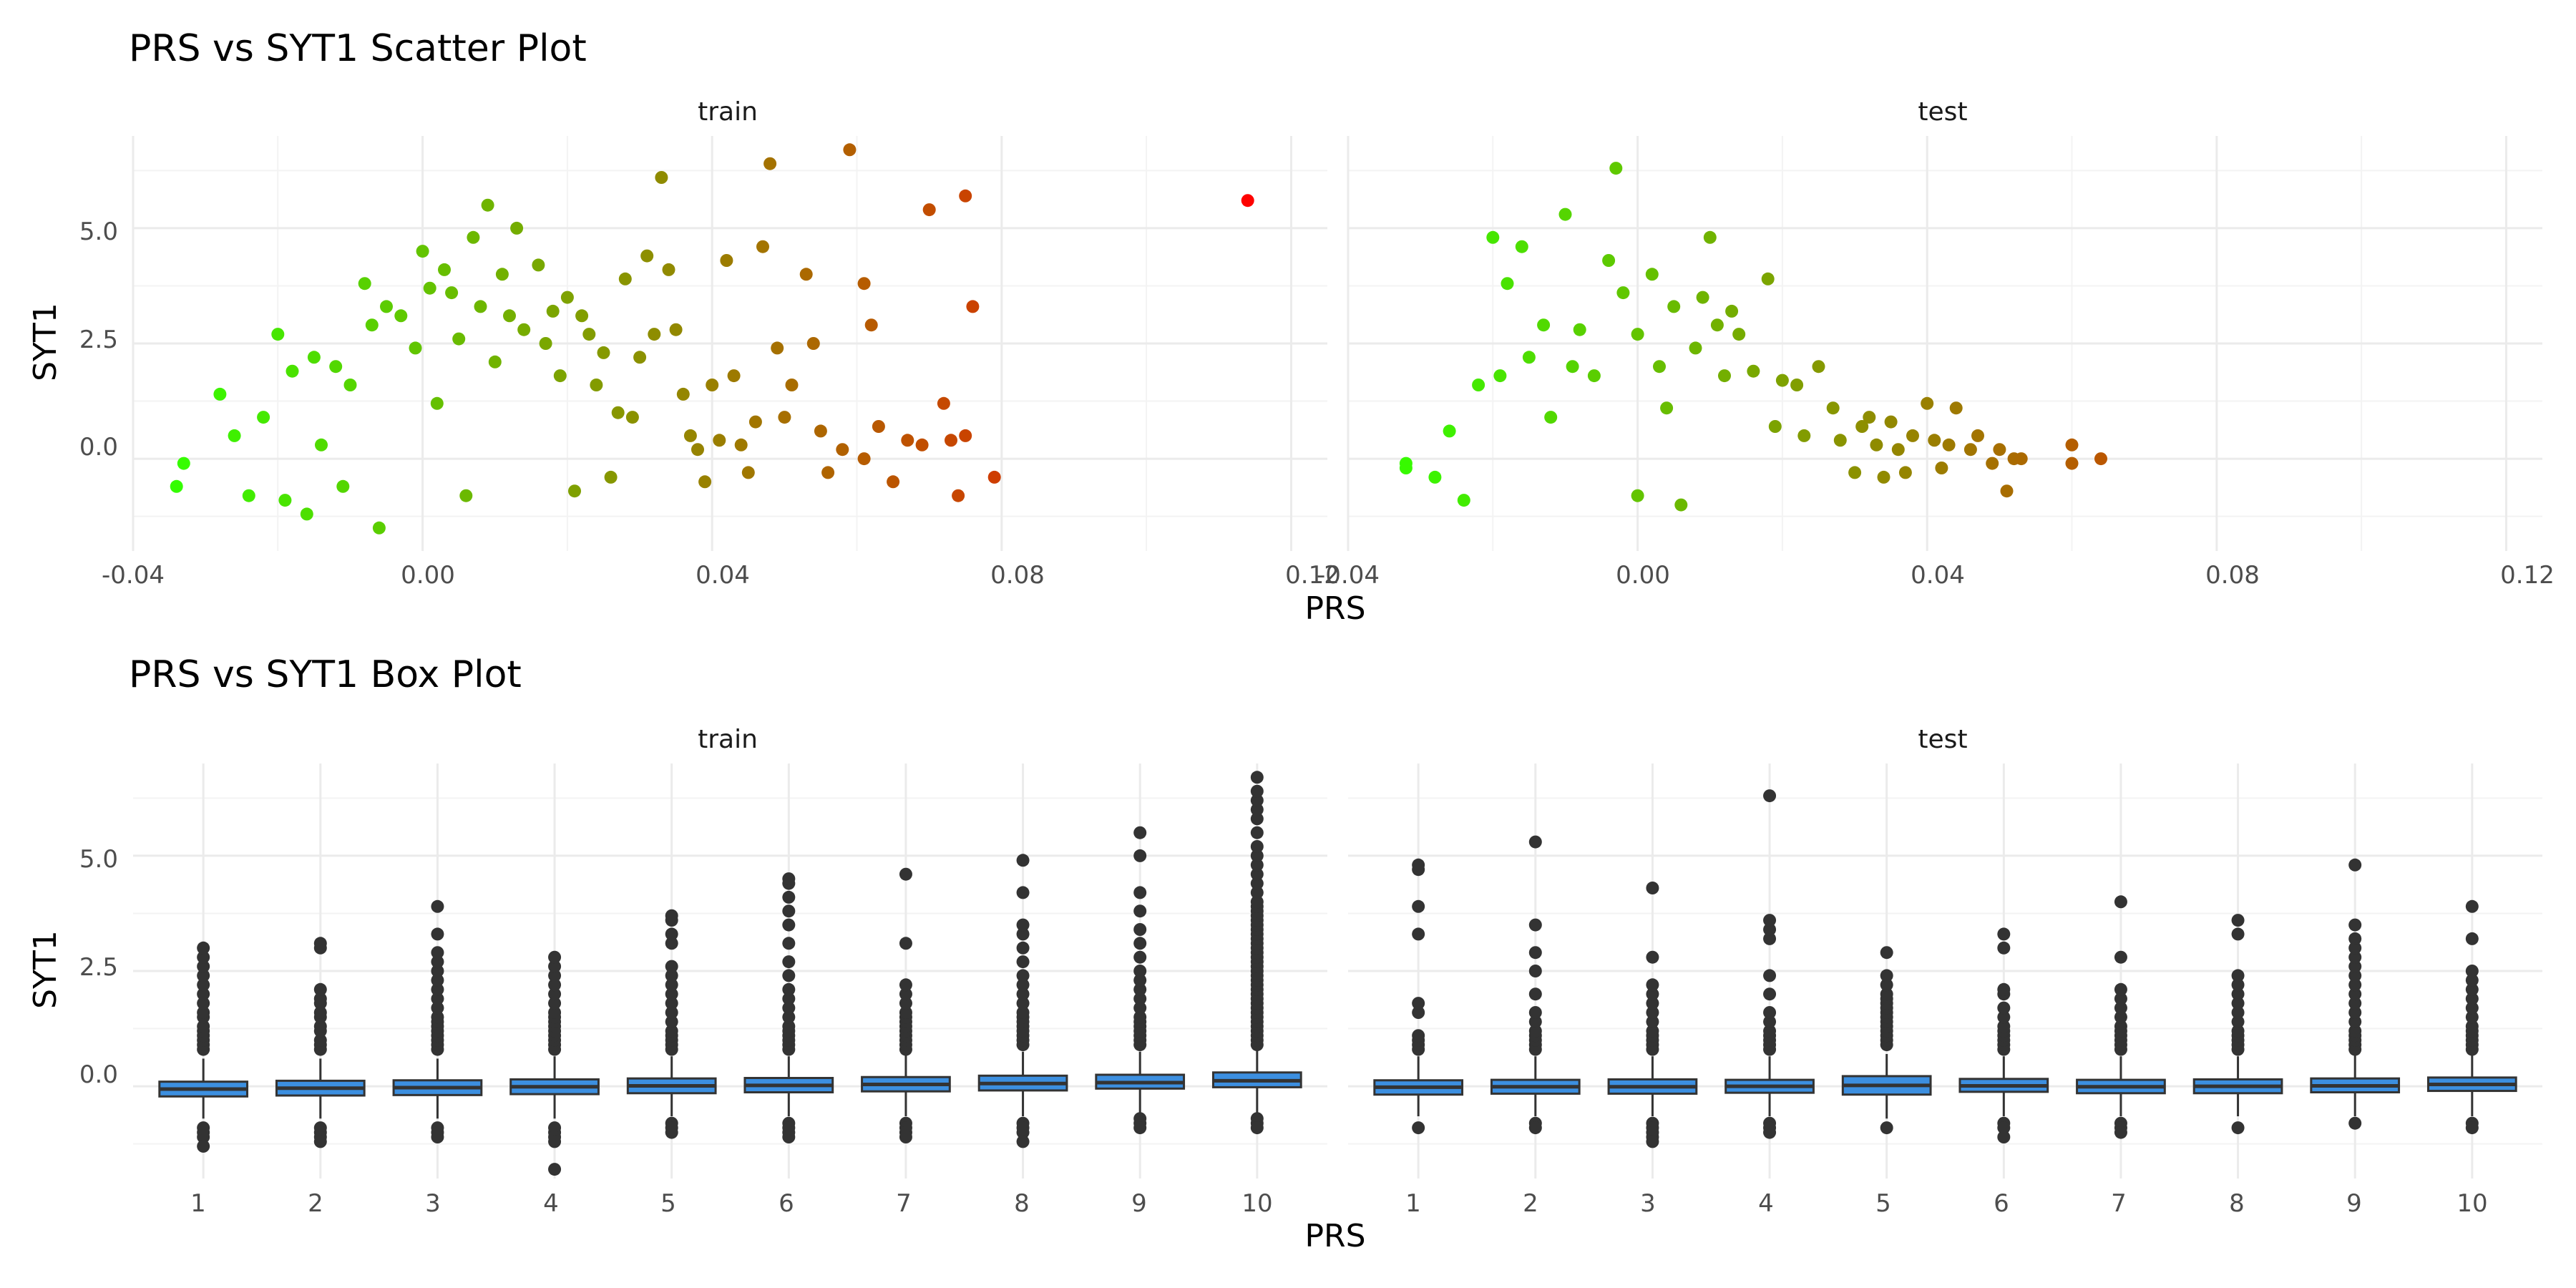 The image size is (2576, 1288). I want to click on box-train-x-tick-3: 3, so click(433, 1203).